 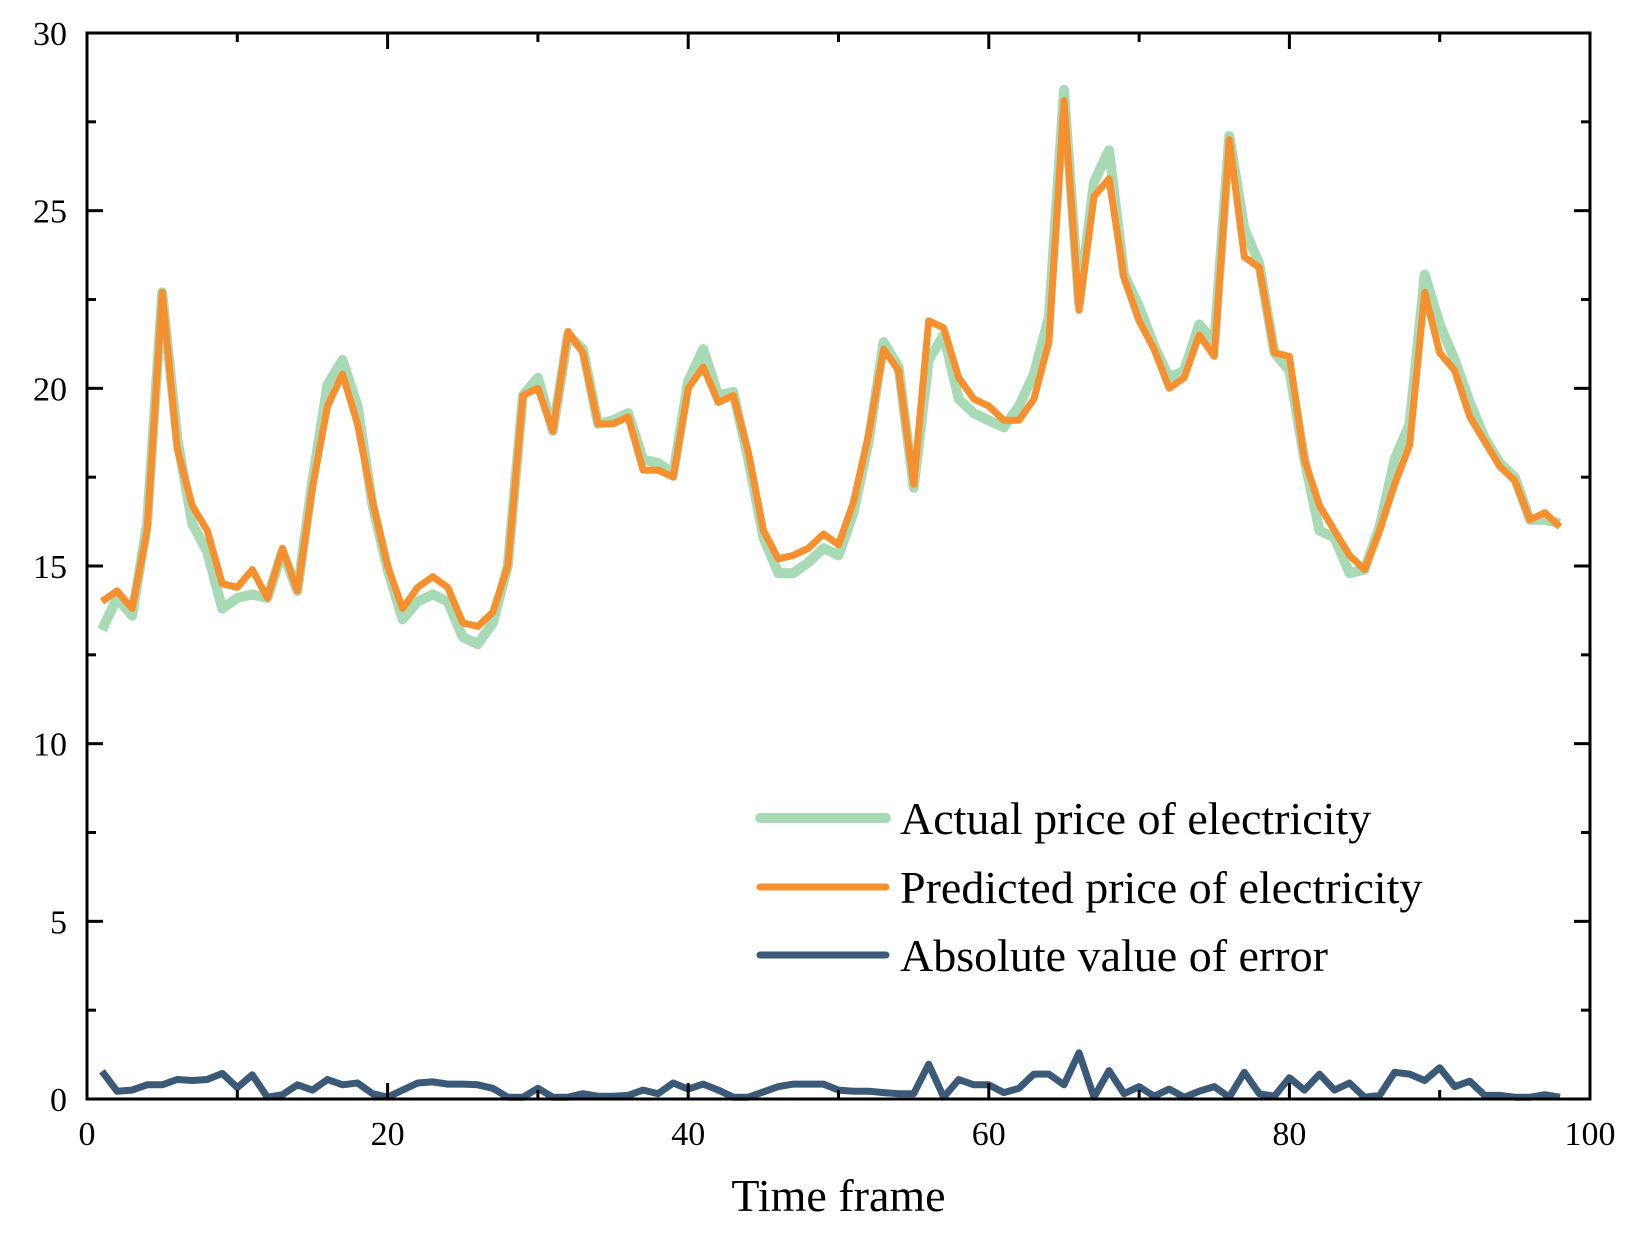 I want to click on x-tick-label: 100, so click(x=1590, y=1134).